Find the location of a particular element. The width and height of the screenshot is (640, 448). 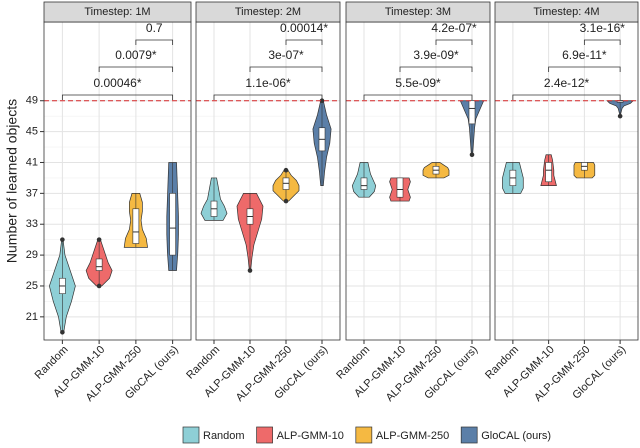

strip-title: Timestep: 4M is located at coordinates (566, 12).